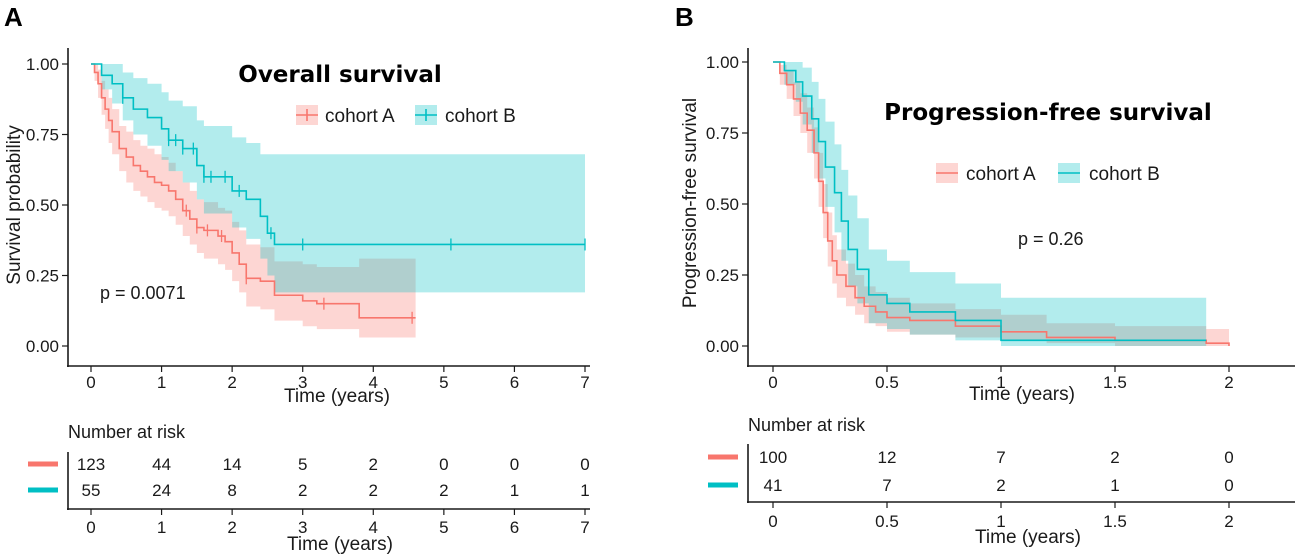 Image resolution: width=1299 pixels, height=557 pixels. Describe the element at coordinates (514, 382) in the screenshot. I see `x-tick-label: 6` at that location.